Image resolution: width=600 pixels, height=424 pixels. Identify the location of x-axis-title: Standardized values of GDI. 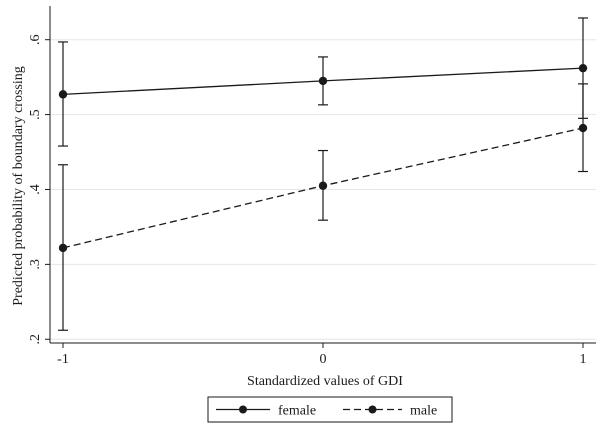
(325, 381).